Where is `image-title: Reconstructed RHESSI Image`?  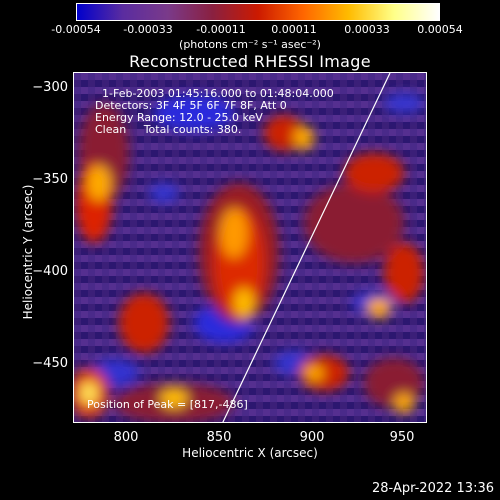
image-title: Reconstructed RHESSI Image is located at coordinates (250, 61).